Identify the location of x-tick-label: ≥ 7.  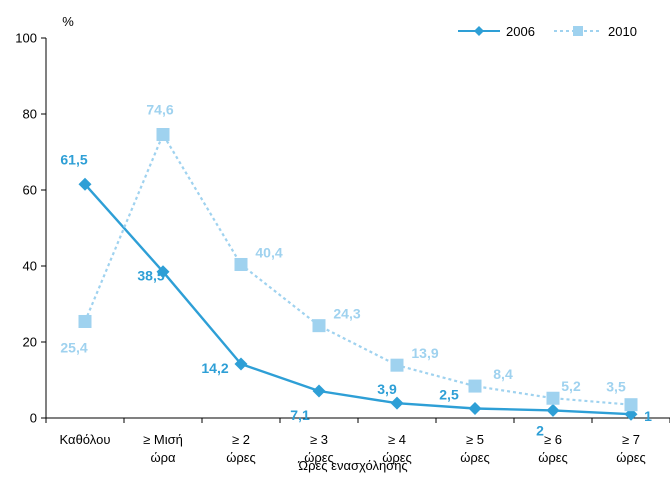
(631, 439).